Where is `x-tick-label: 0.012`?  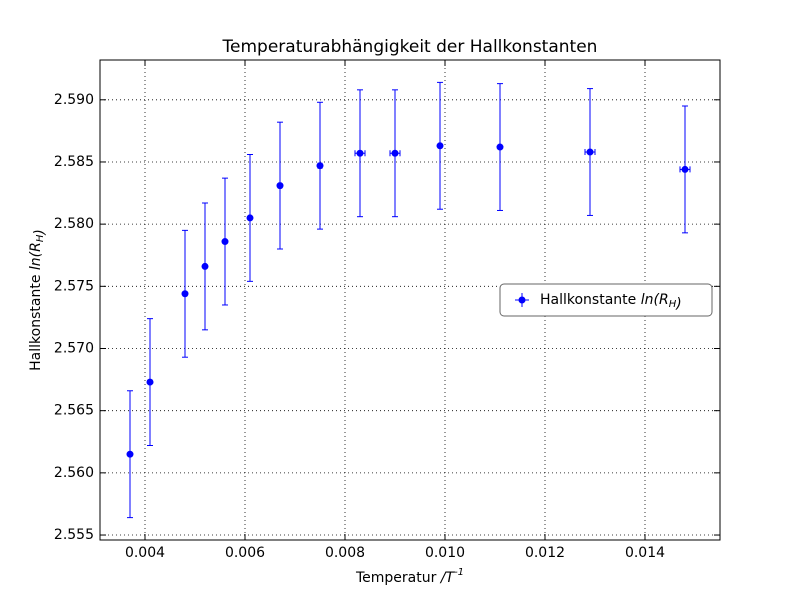
x-tick-label: 0.012 is located at coordinates (545, 553).